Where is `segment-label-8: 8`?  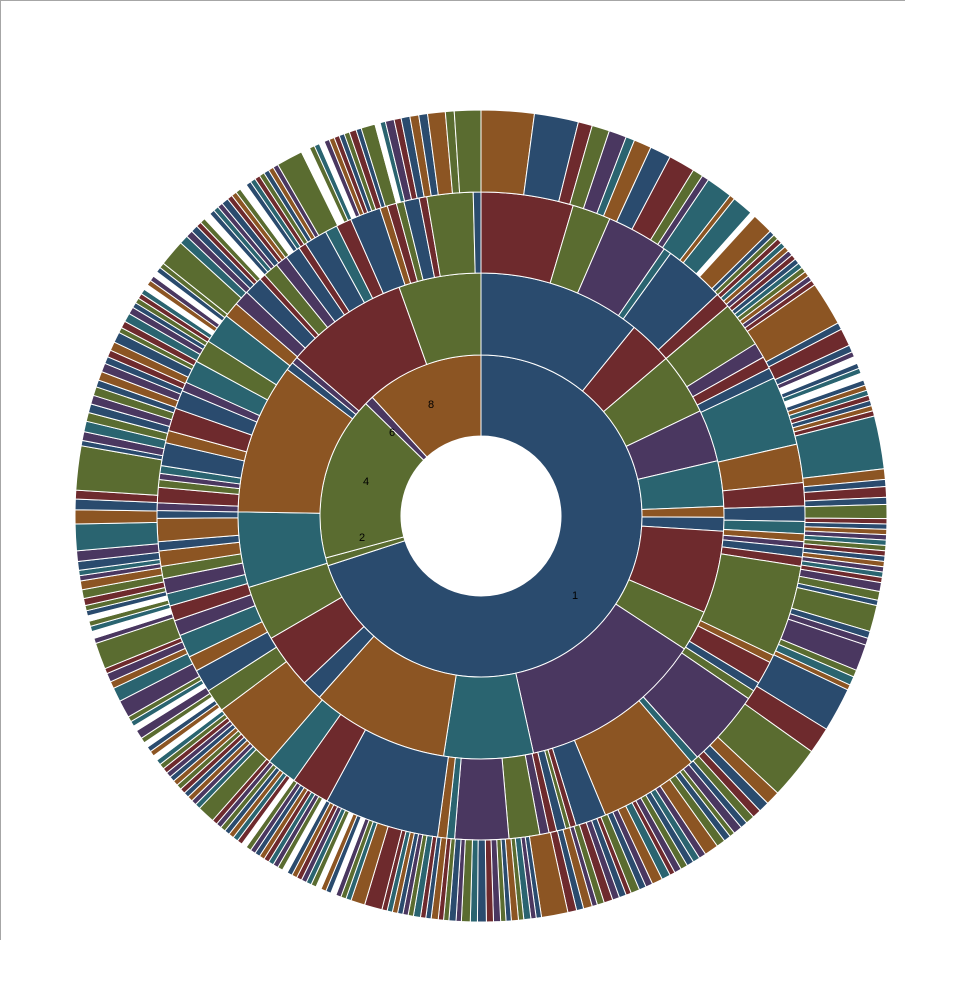 segment-label-8: 8 is located at coordinates (431, 405).